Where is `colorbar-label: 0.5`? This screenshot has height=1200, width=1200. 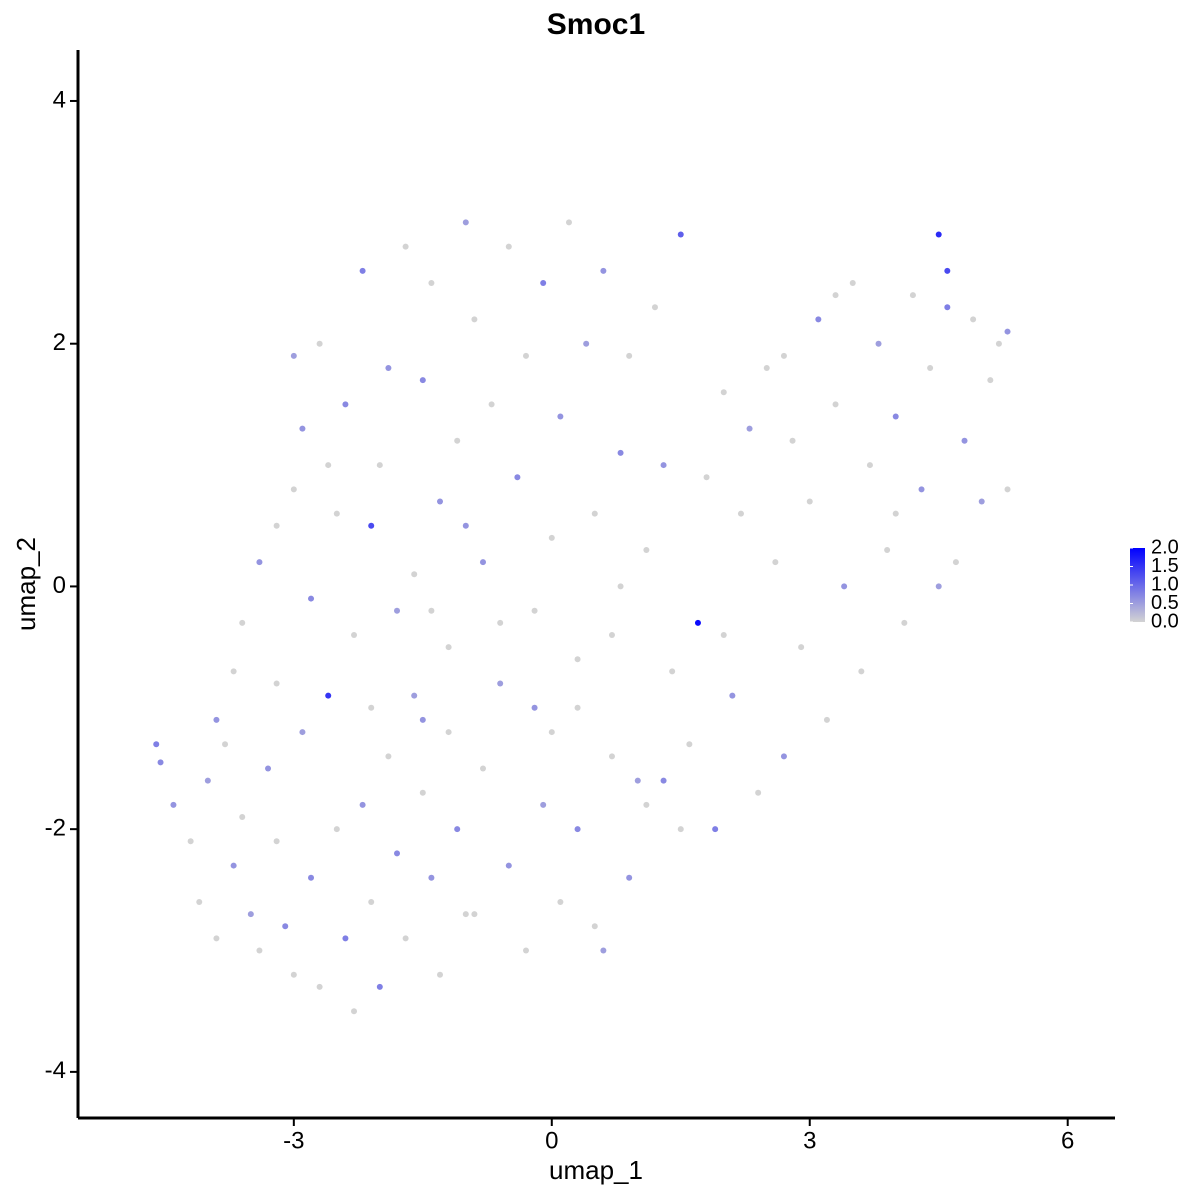
colorbar-label: 0.5 is located at coordinates (1165, 603).